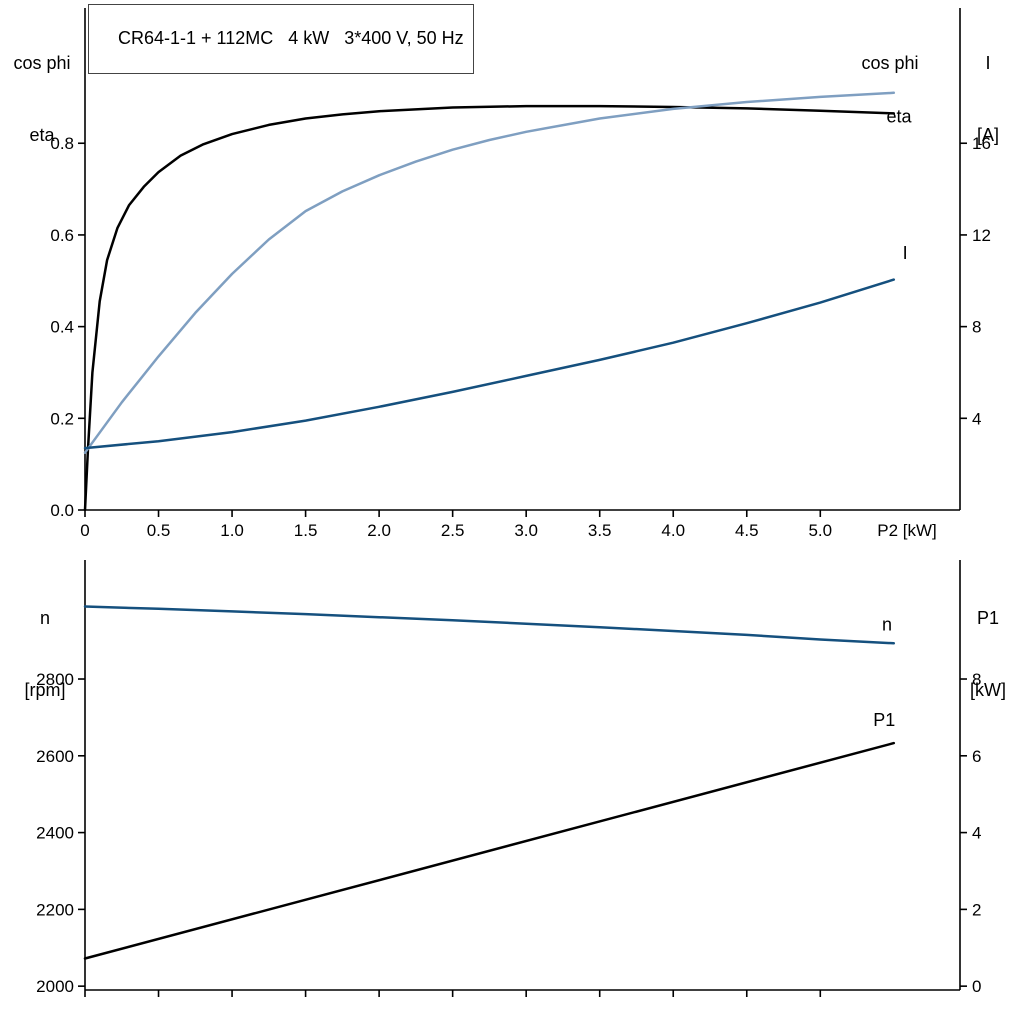  I want to click on cosphi-axis-label: cos phi, so click(42, 63).